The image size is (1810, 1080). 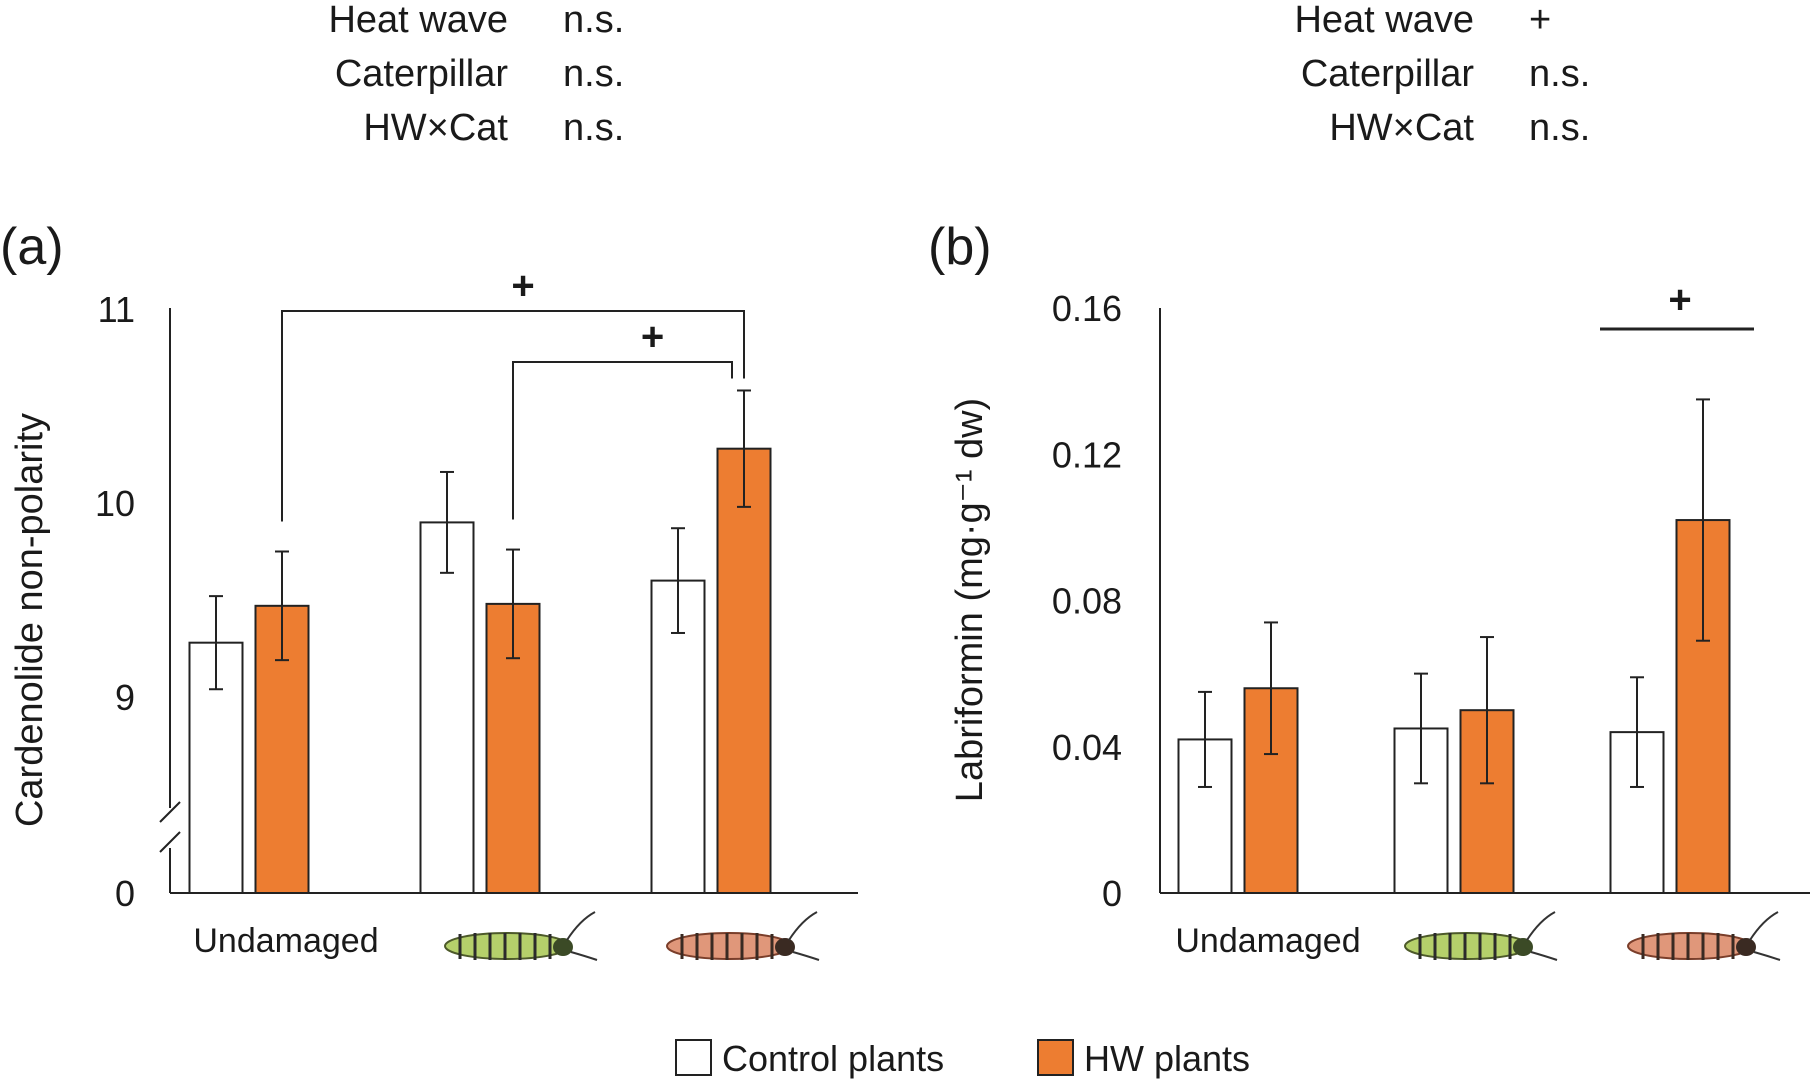 I want to click on y-axis-title-a: Cardenolide non-polarity, so click(x=30, y=620).